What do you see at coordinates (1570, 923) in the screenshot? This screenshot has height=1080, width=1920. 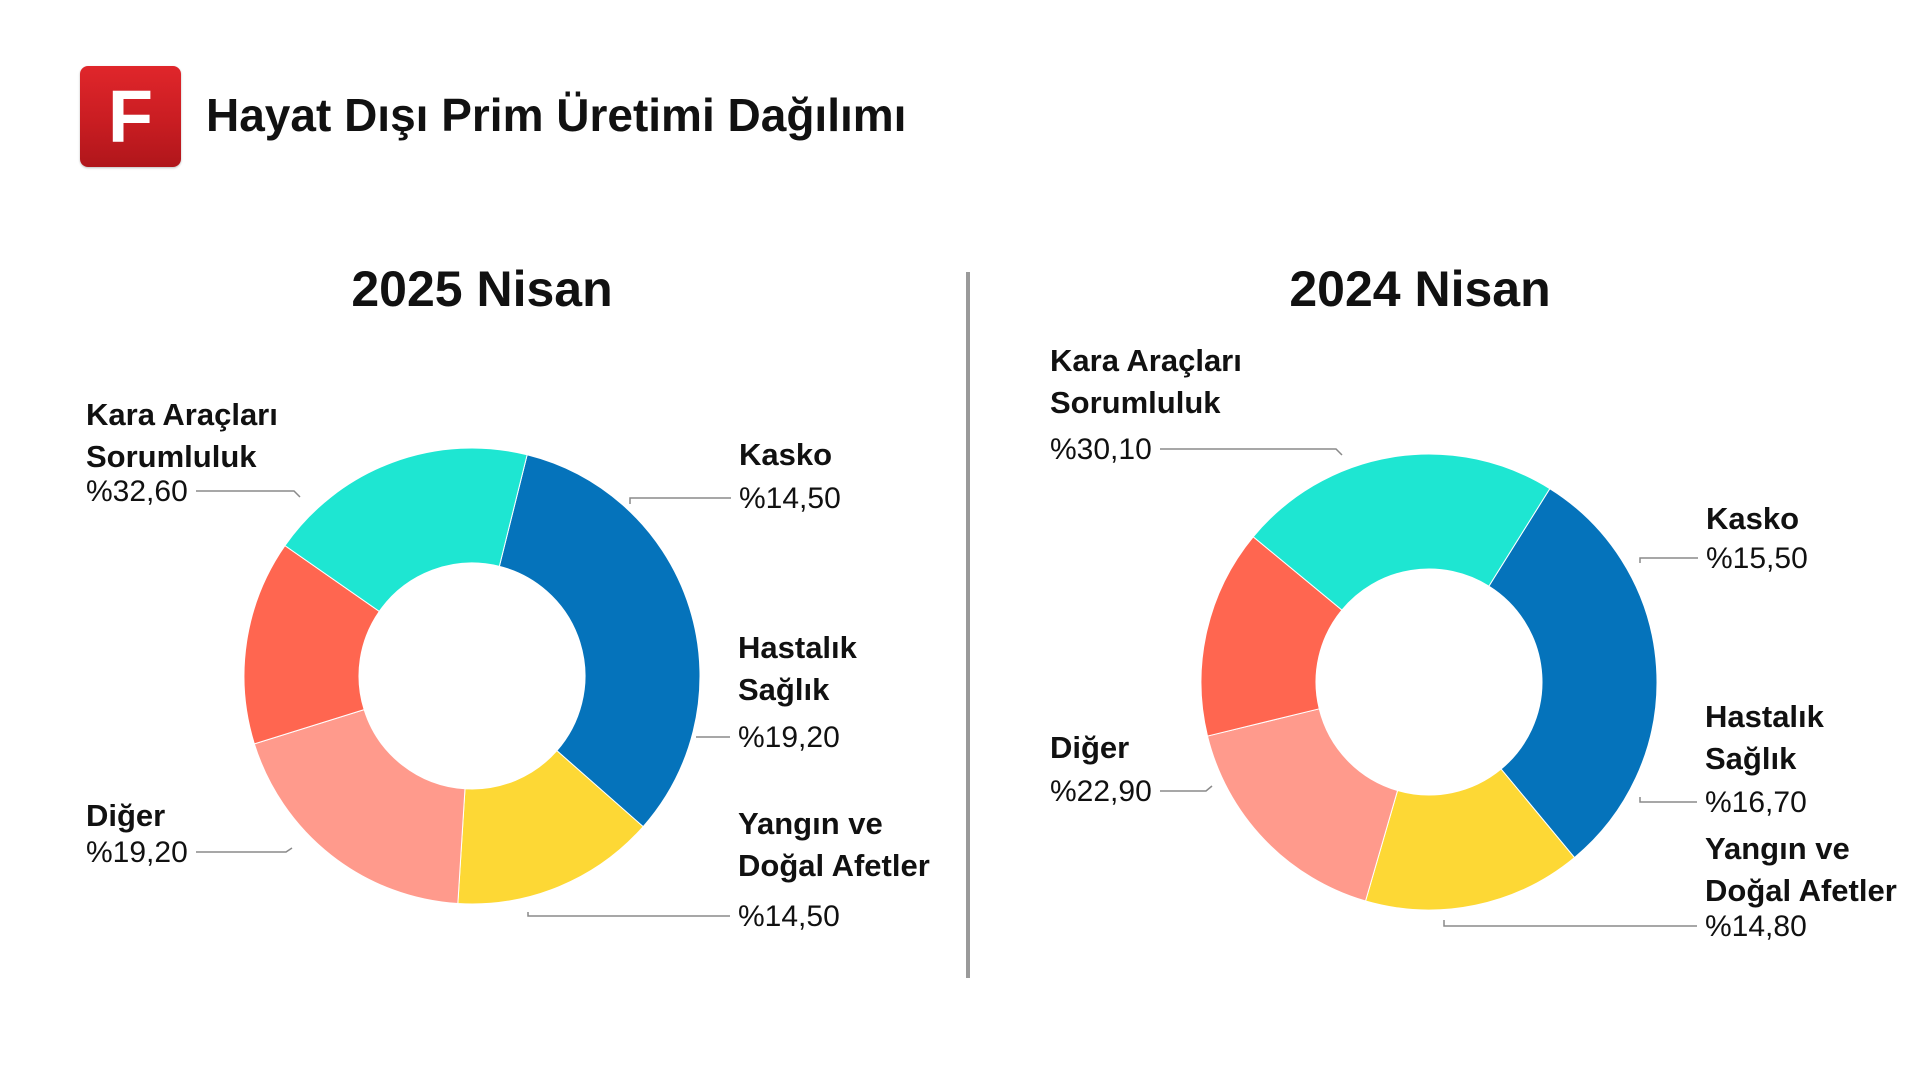 I see `right-leader-line-yangin-ve-dogal-afetler` at bounding box center [1570, 923].